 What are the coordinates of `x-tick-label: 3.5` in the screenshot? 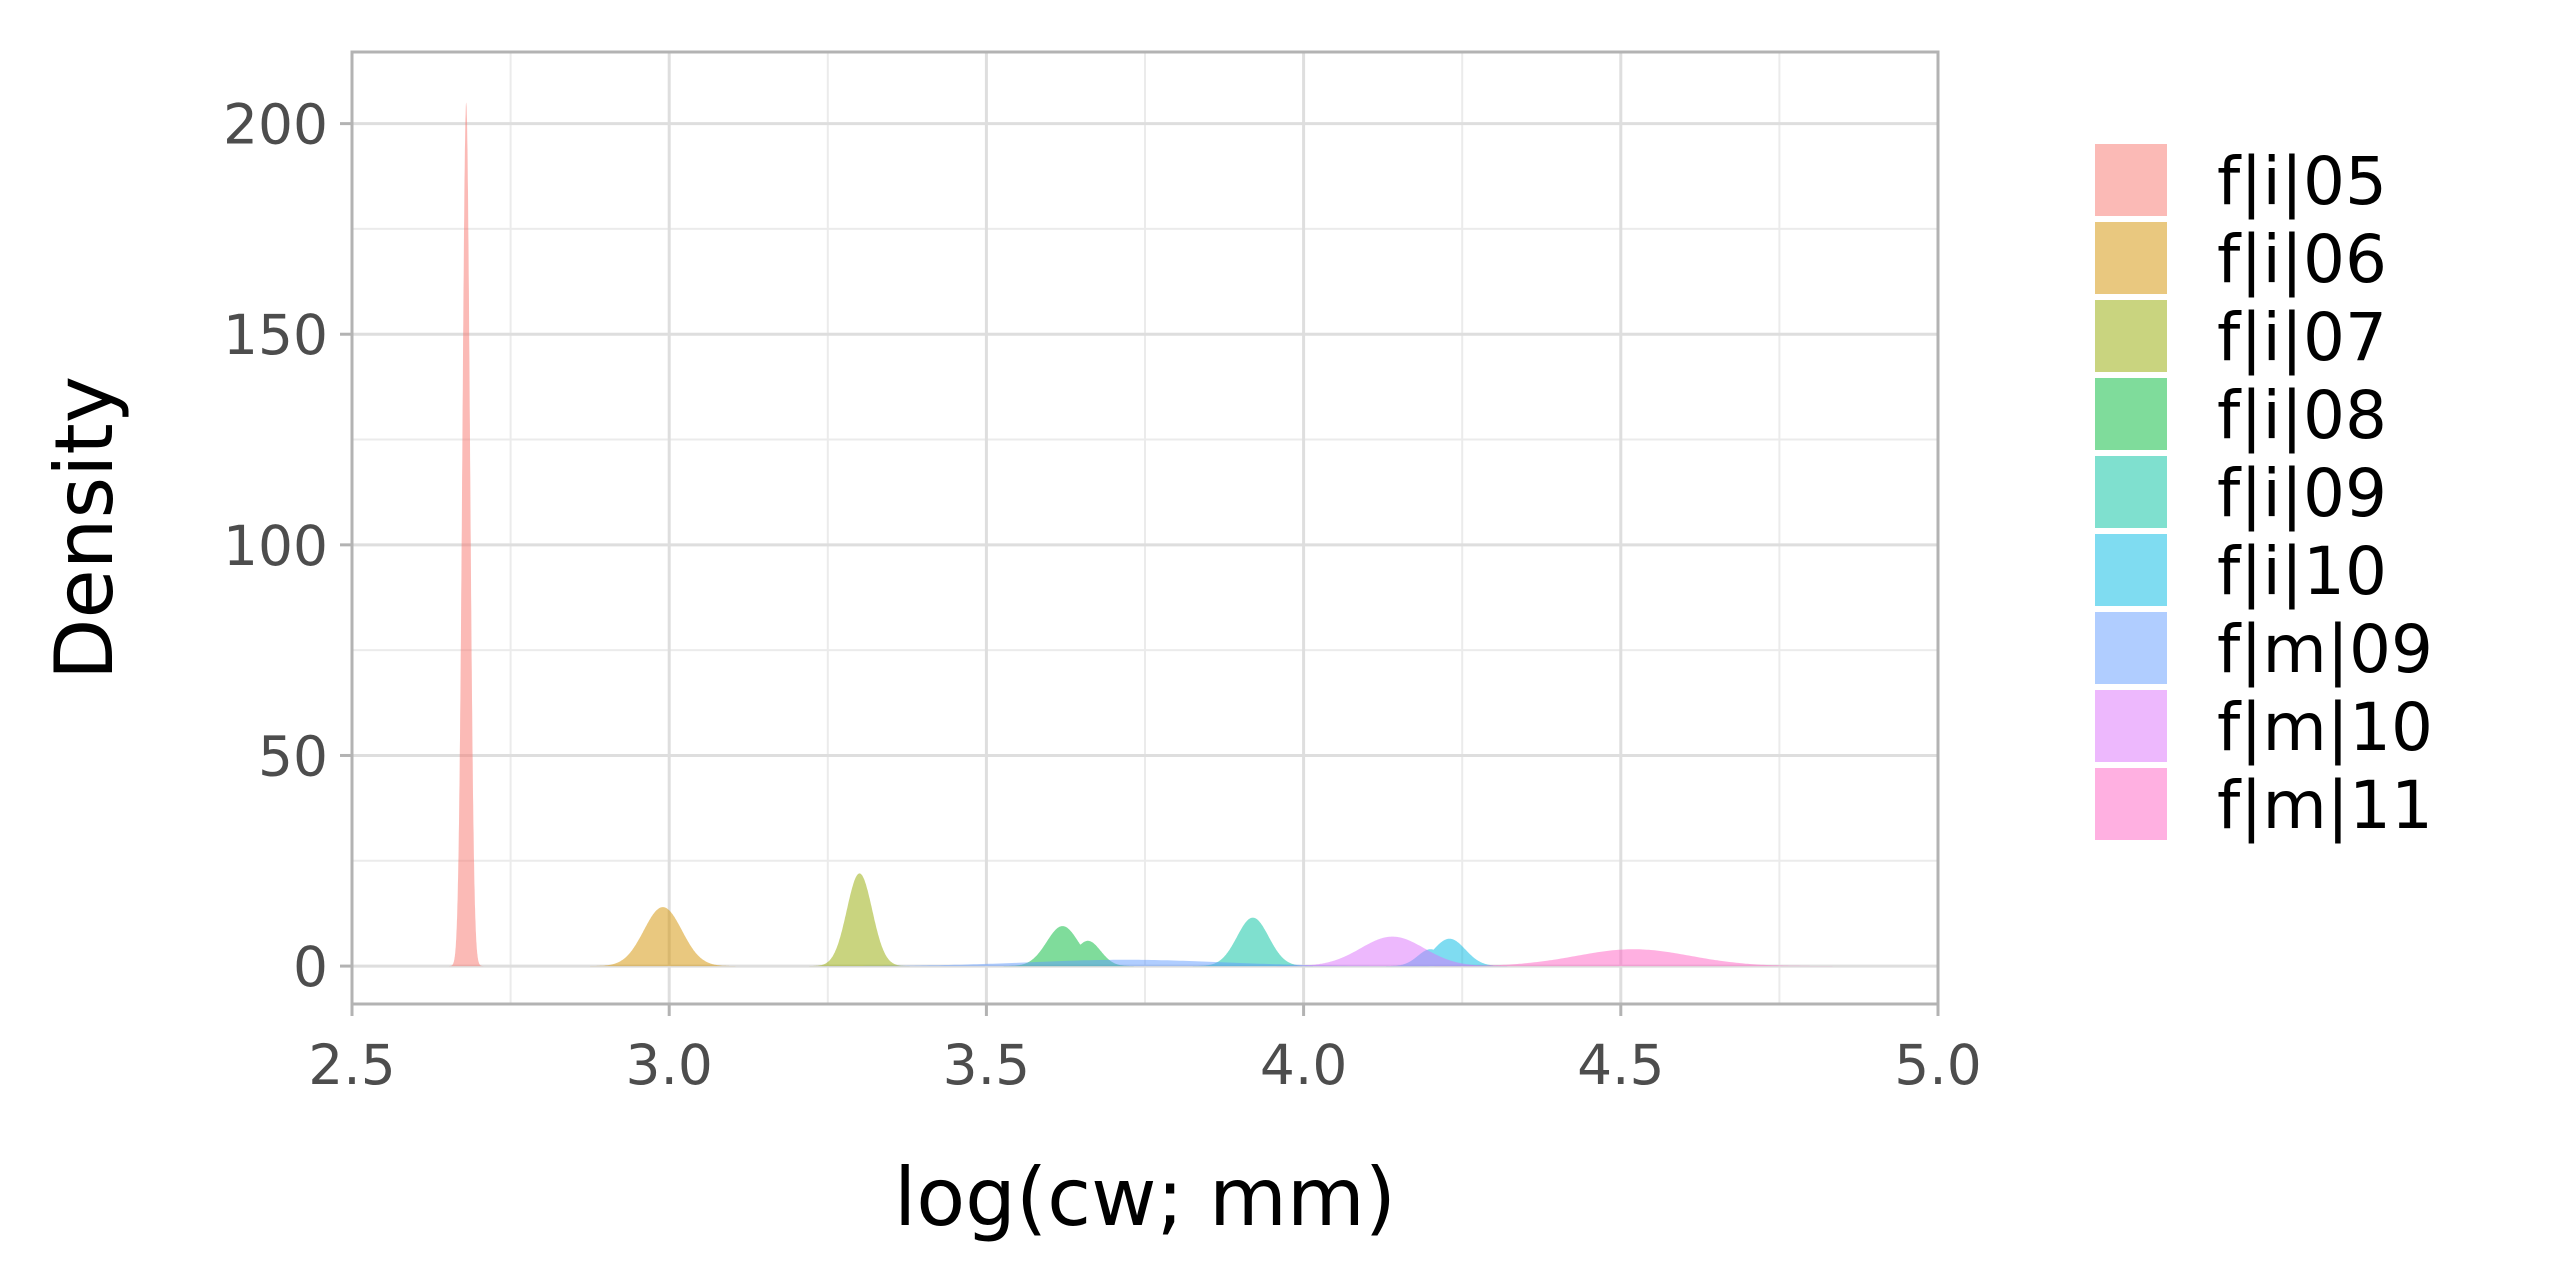 It's located at (986, 1065).